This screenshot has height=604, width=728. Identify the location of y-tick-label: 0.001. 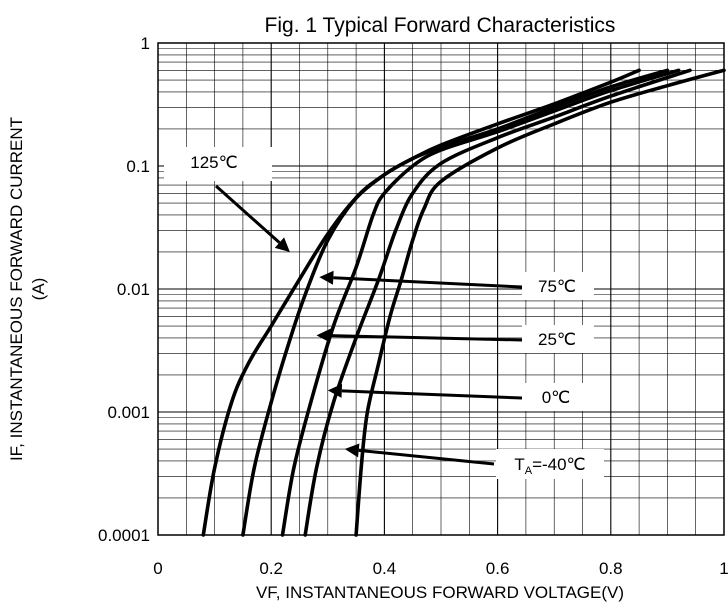
(128, 412).